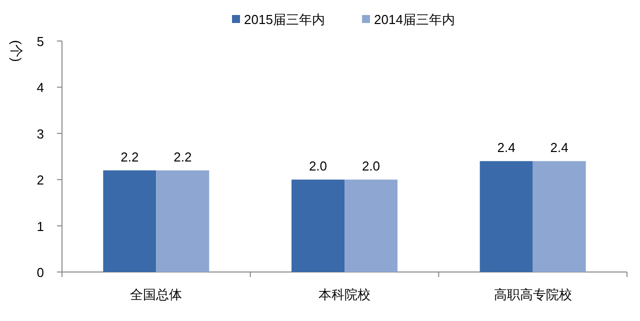 Image resolution: width=640 pixels, height=321 pixels. What do you see at coordinates (16, 51) in the screenshot?
I see `y-axis-title: (个)` at bounding box center [16, 51].